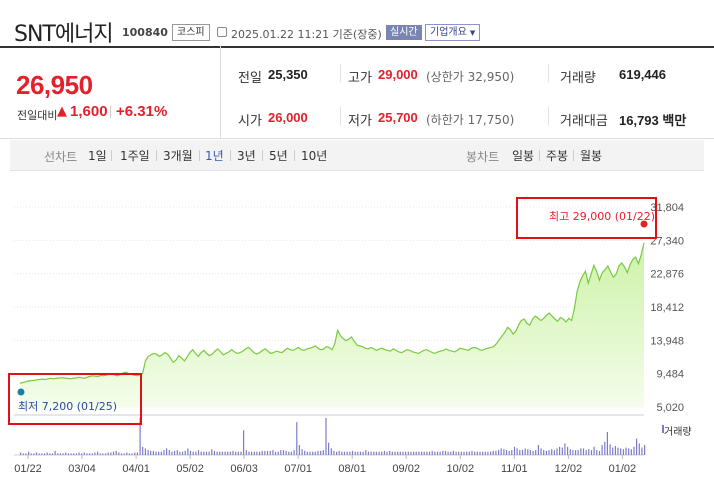 The image size is (714, 502). Describe the element at coordinates (667, 341) in the screenshot. I see `y-tick-label: 13,948` at that location.